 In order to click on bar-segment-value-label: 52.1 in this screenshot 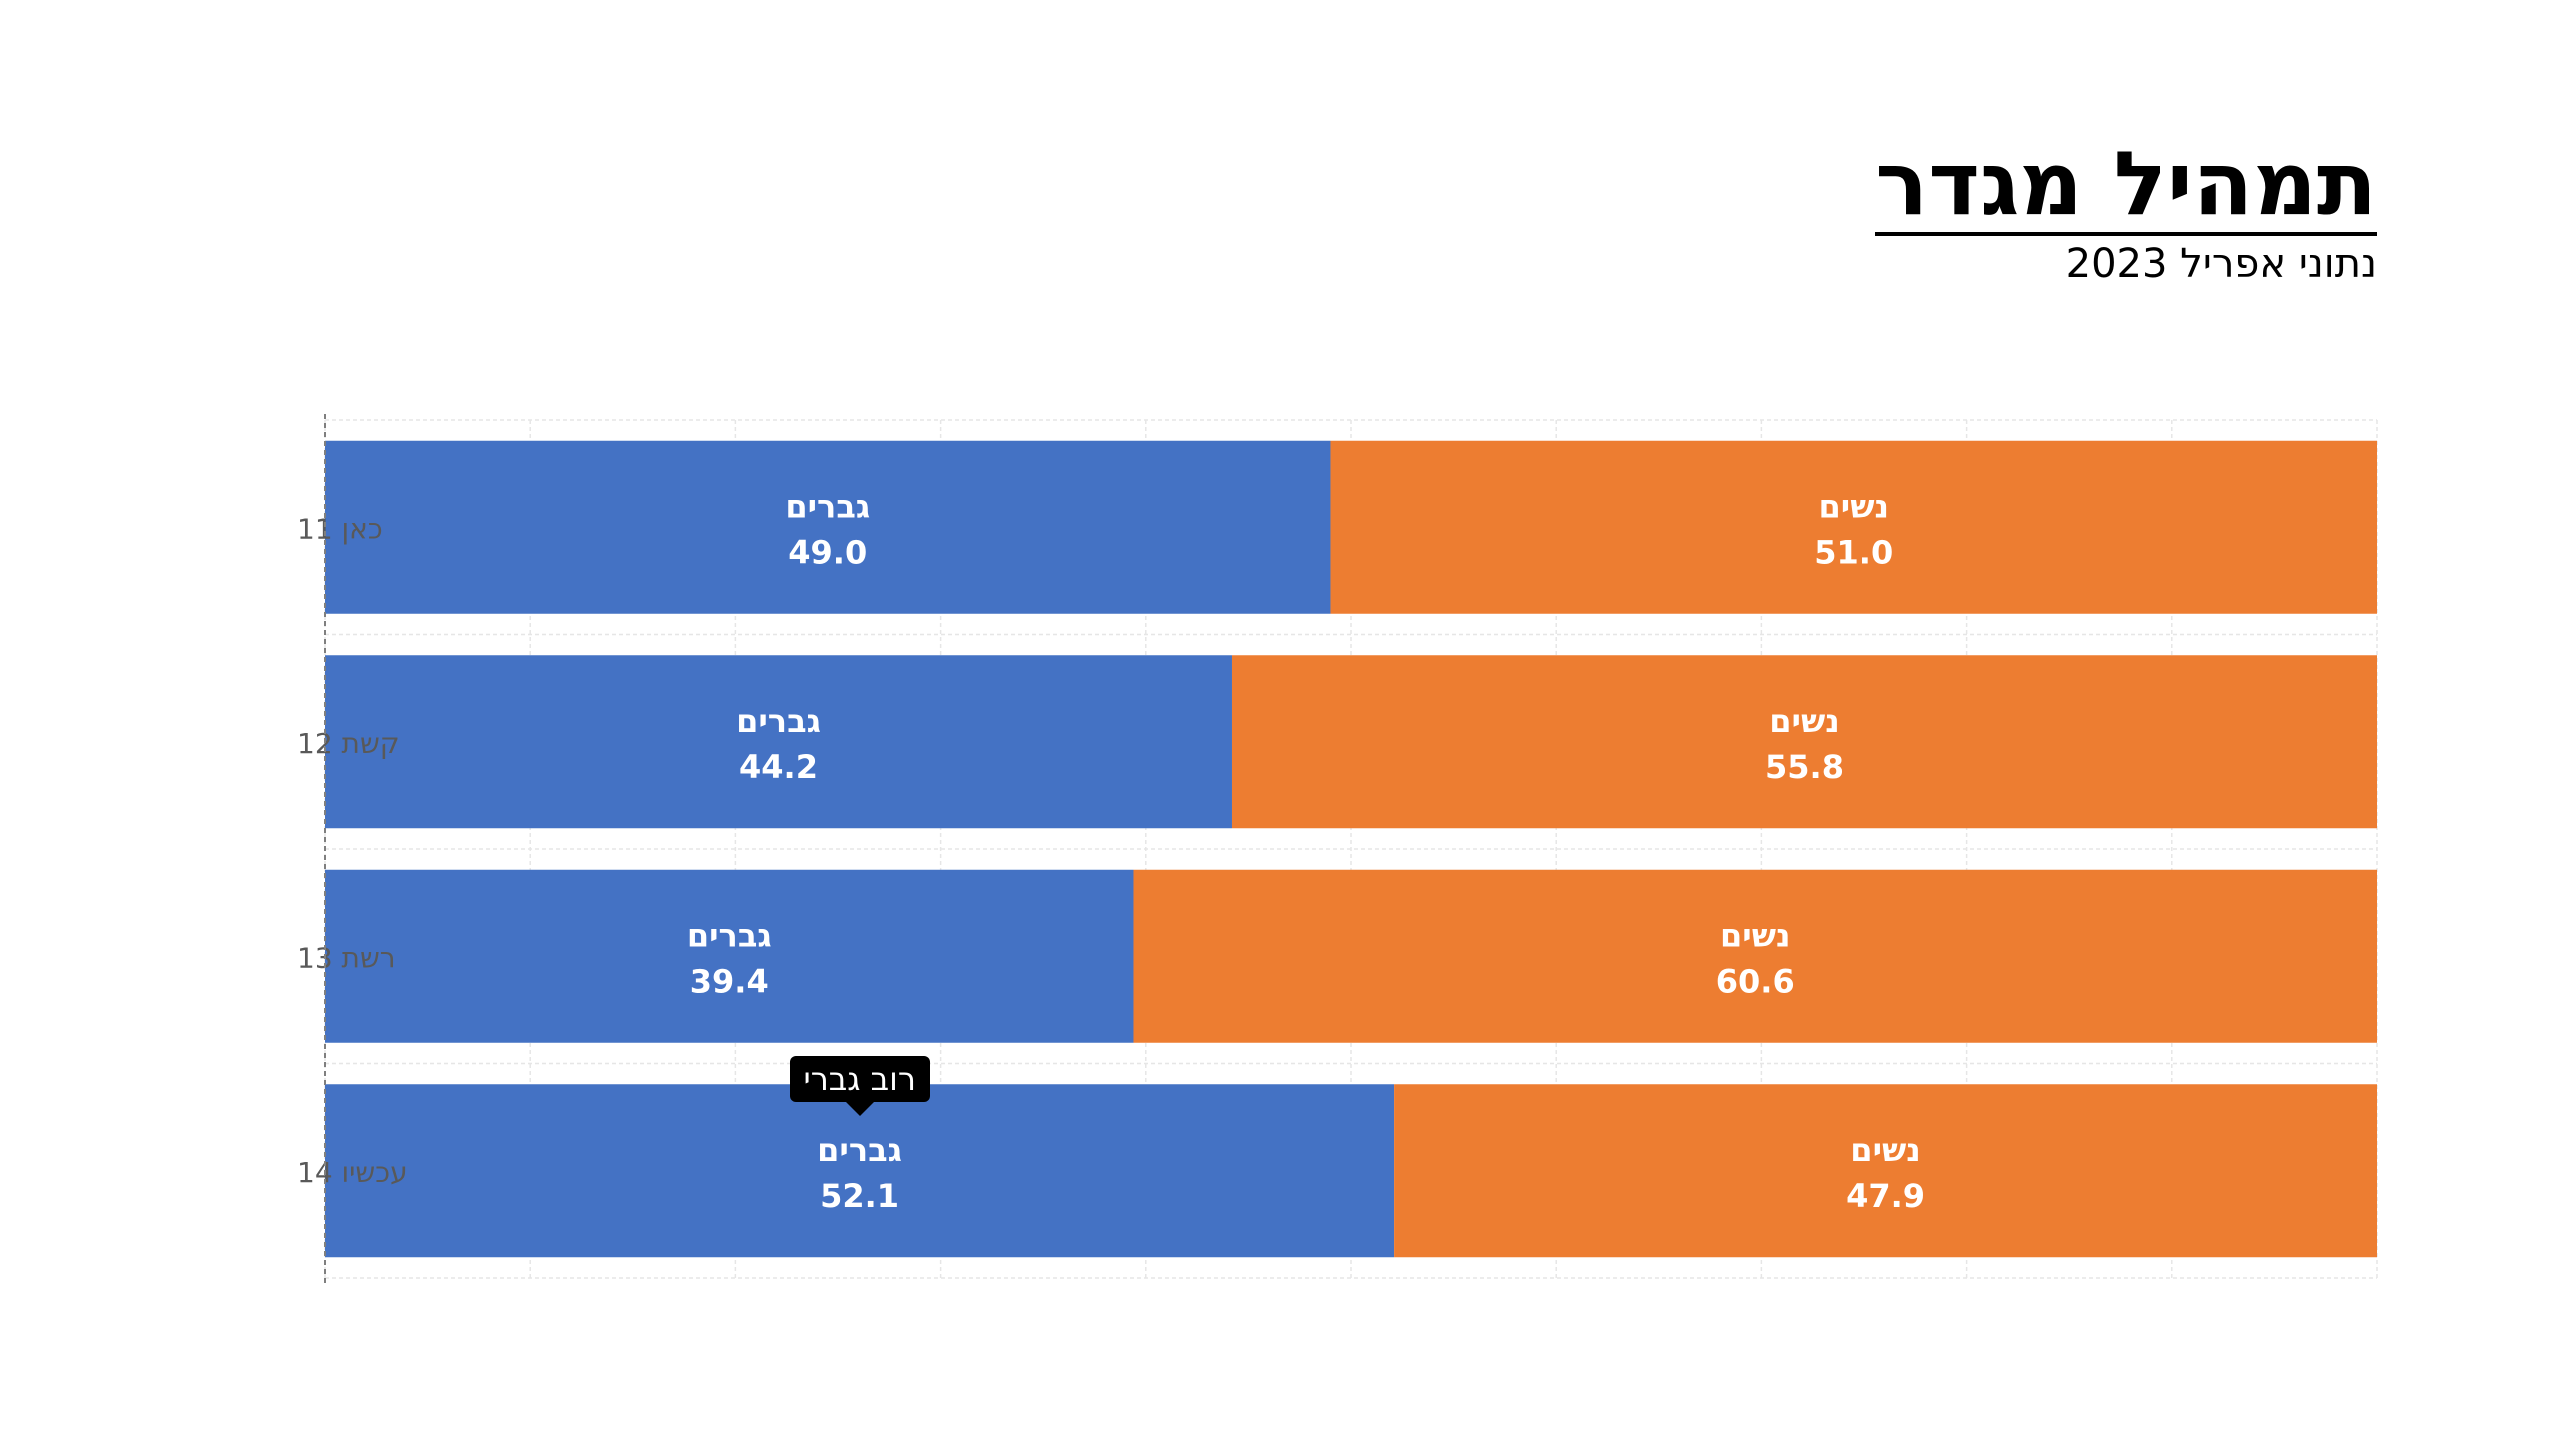, I will do `click(859, 1196)`.